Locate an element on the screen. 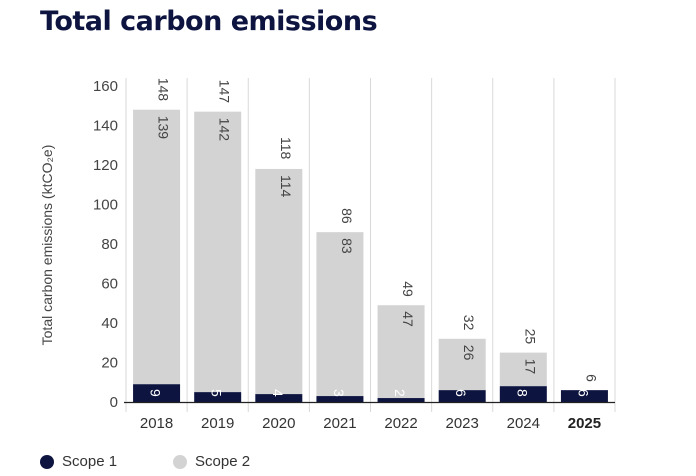  legend-label-scope2: Scope 2 is located at coordinates (223, 461).